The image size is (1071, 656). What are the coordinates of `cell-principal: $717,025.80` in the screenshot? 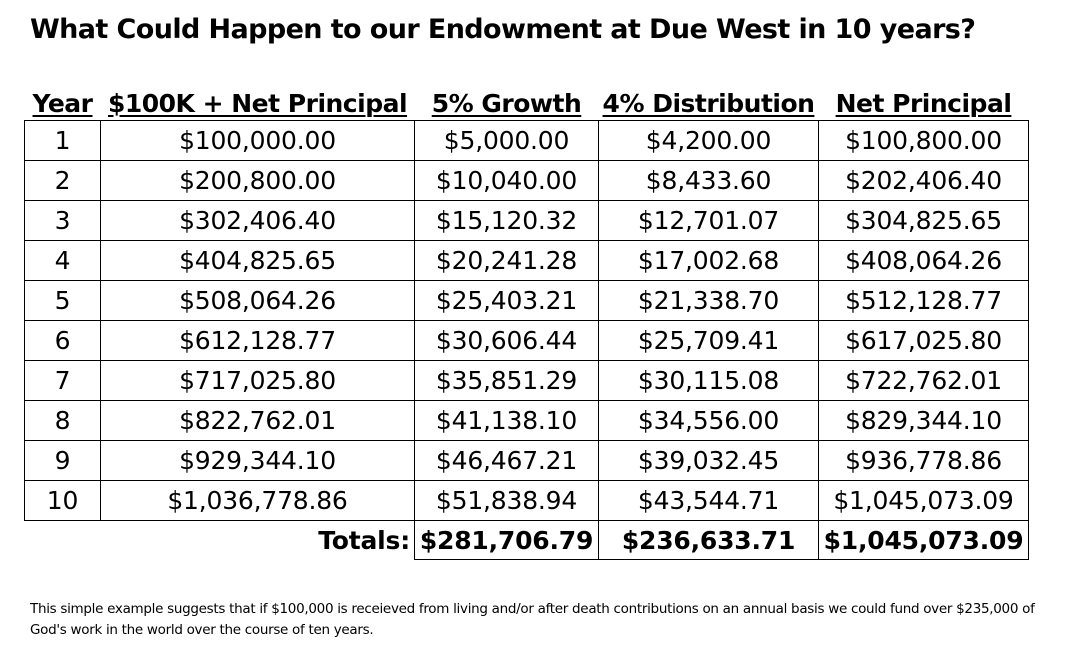 It's located at (257, 380).